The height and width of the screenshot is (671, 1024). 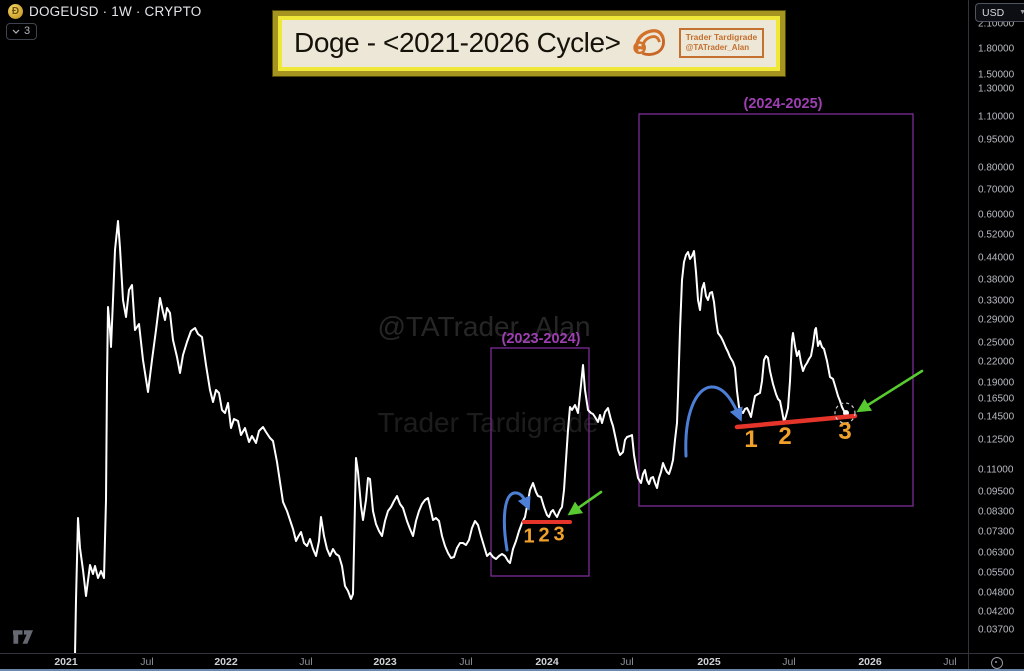 What do you see at coordinates (16, 31) in the screenshot?
I see `chevron-down-icon` at bounding box center [16, 31].